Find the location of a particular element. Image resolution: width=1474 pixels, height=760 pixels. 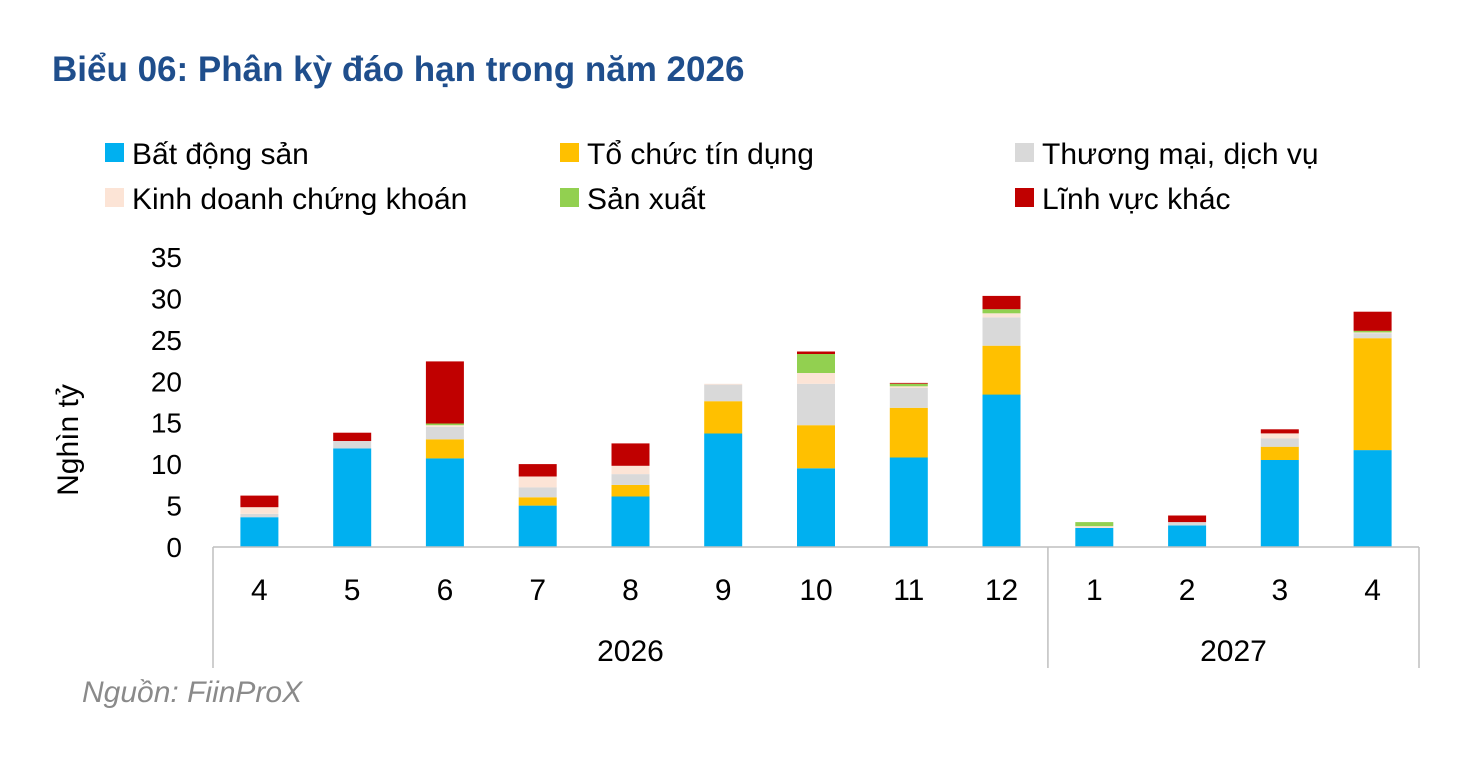

legend-label: Sản xuất is located at coordinates (646, 199).